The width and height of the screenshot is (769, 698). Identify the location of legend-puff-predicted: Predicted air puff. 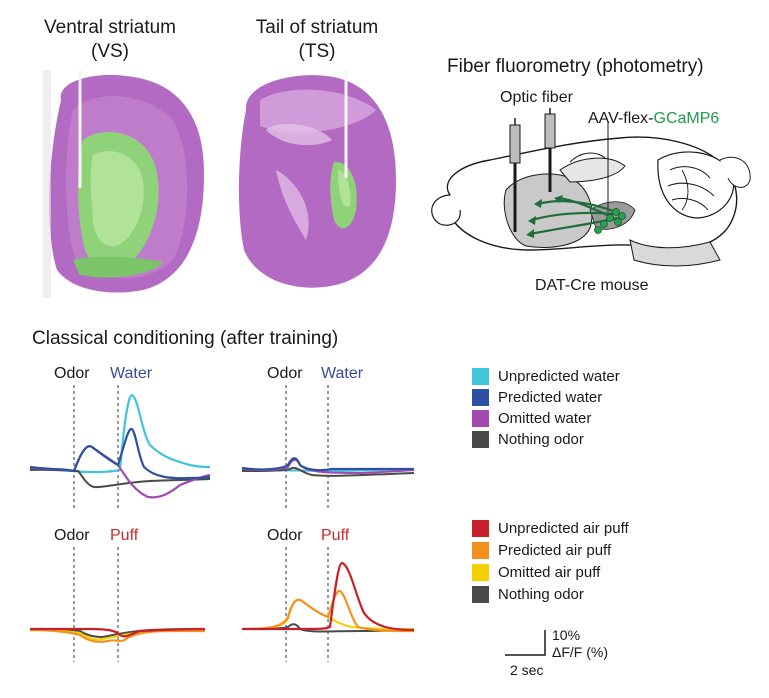
(541, 550).